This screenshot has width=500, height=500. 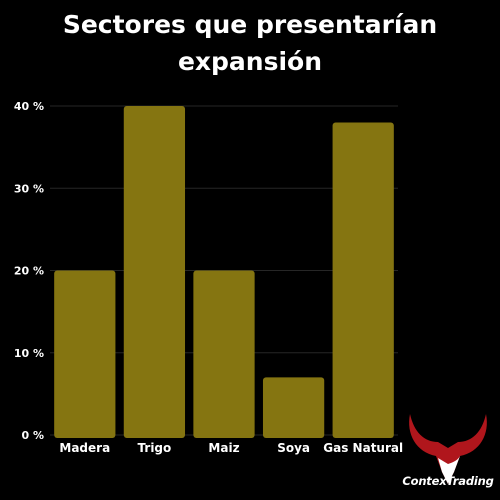 I want to click on y-tick-label: 30 %, so click(x=29, y=188).